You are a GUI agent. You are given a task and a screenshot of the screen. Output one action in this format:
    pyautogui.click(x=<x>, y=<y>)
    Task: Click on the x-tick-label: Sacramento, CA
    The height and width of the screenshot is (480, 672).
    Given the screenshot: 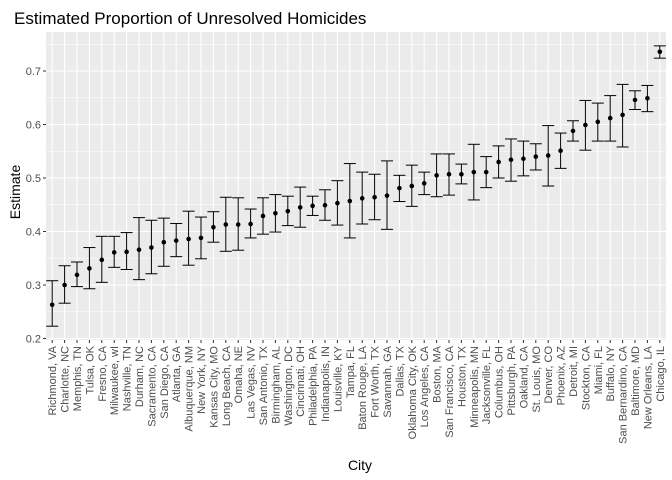 What is the action you would take?
    pyautogui.click(x=152, y=385)
    